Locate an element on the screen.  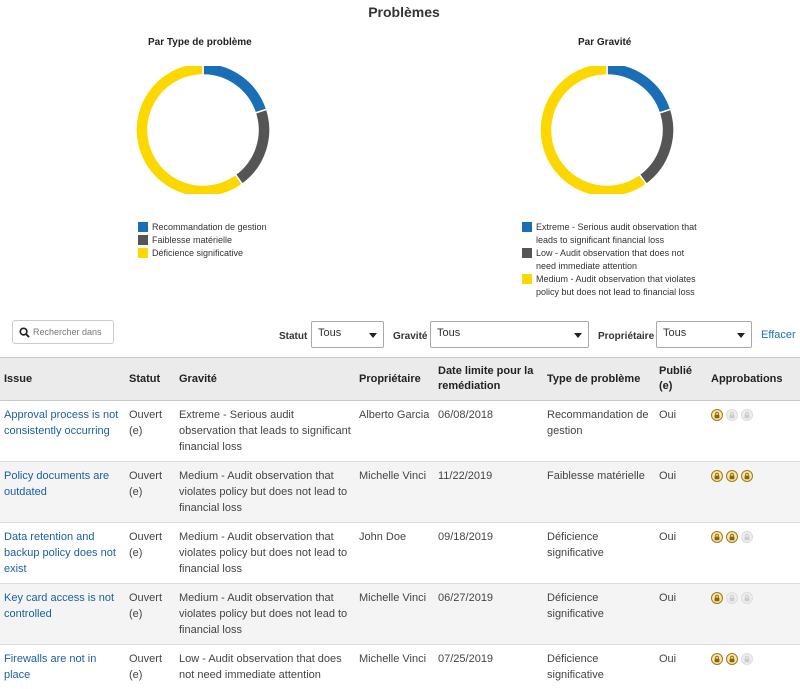
legend-item: Déficience significative is located at coordinates (202, 253).